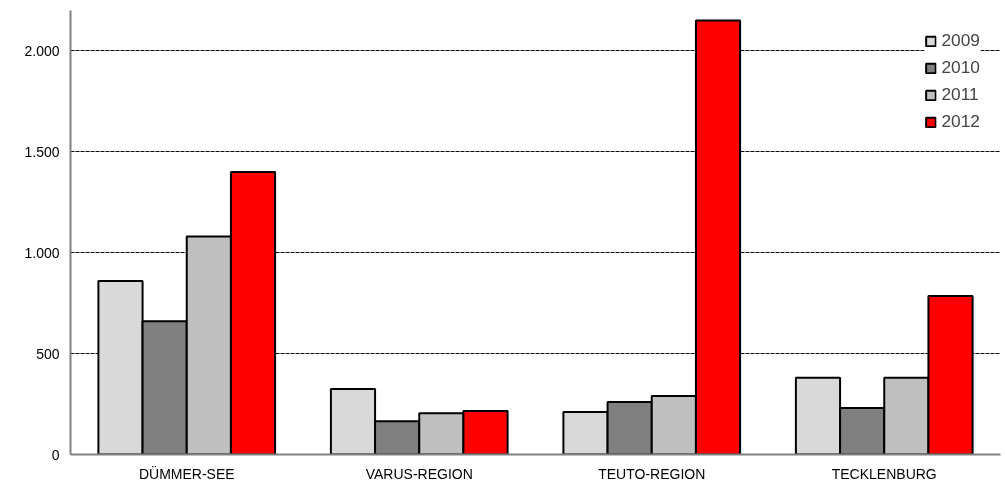 The image size is (1005, 484). I want to click on y-tick-label: 1.000, so click(42, 252).